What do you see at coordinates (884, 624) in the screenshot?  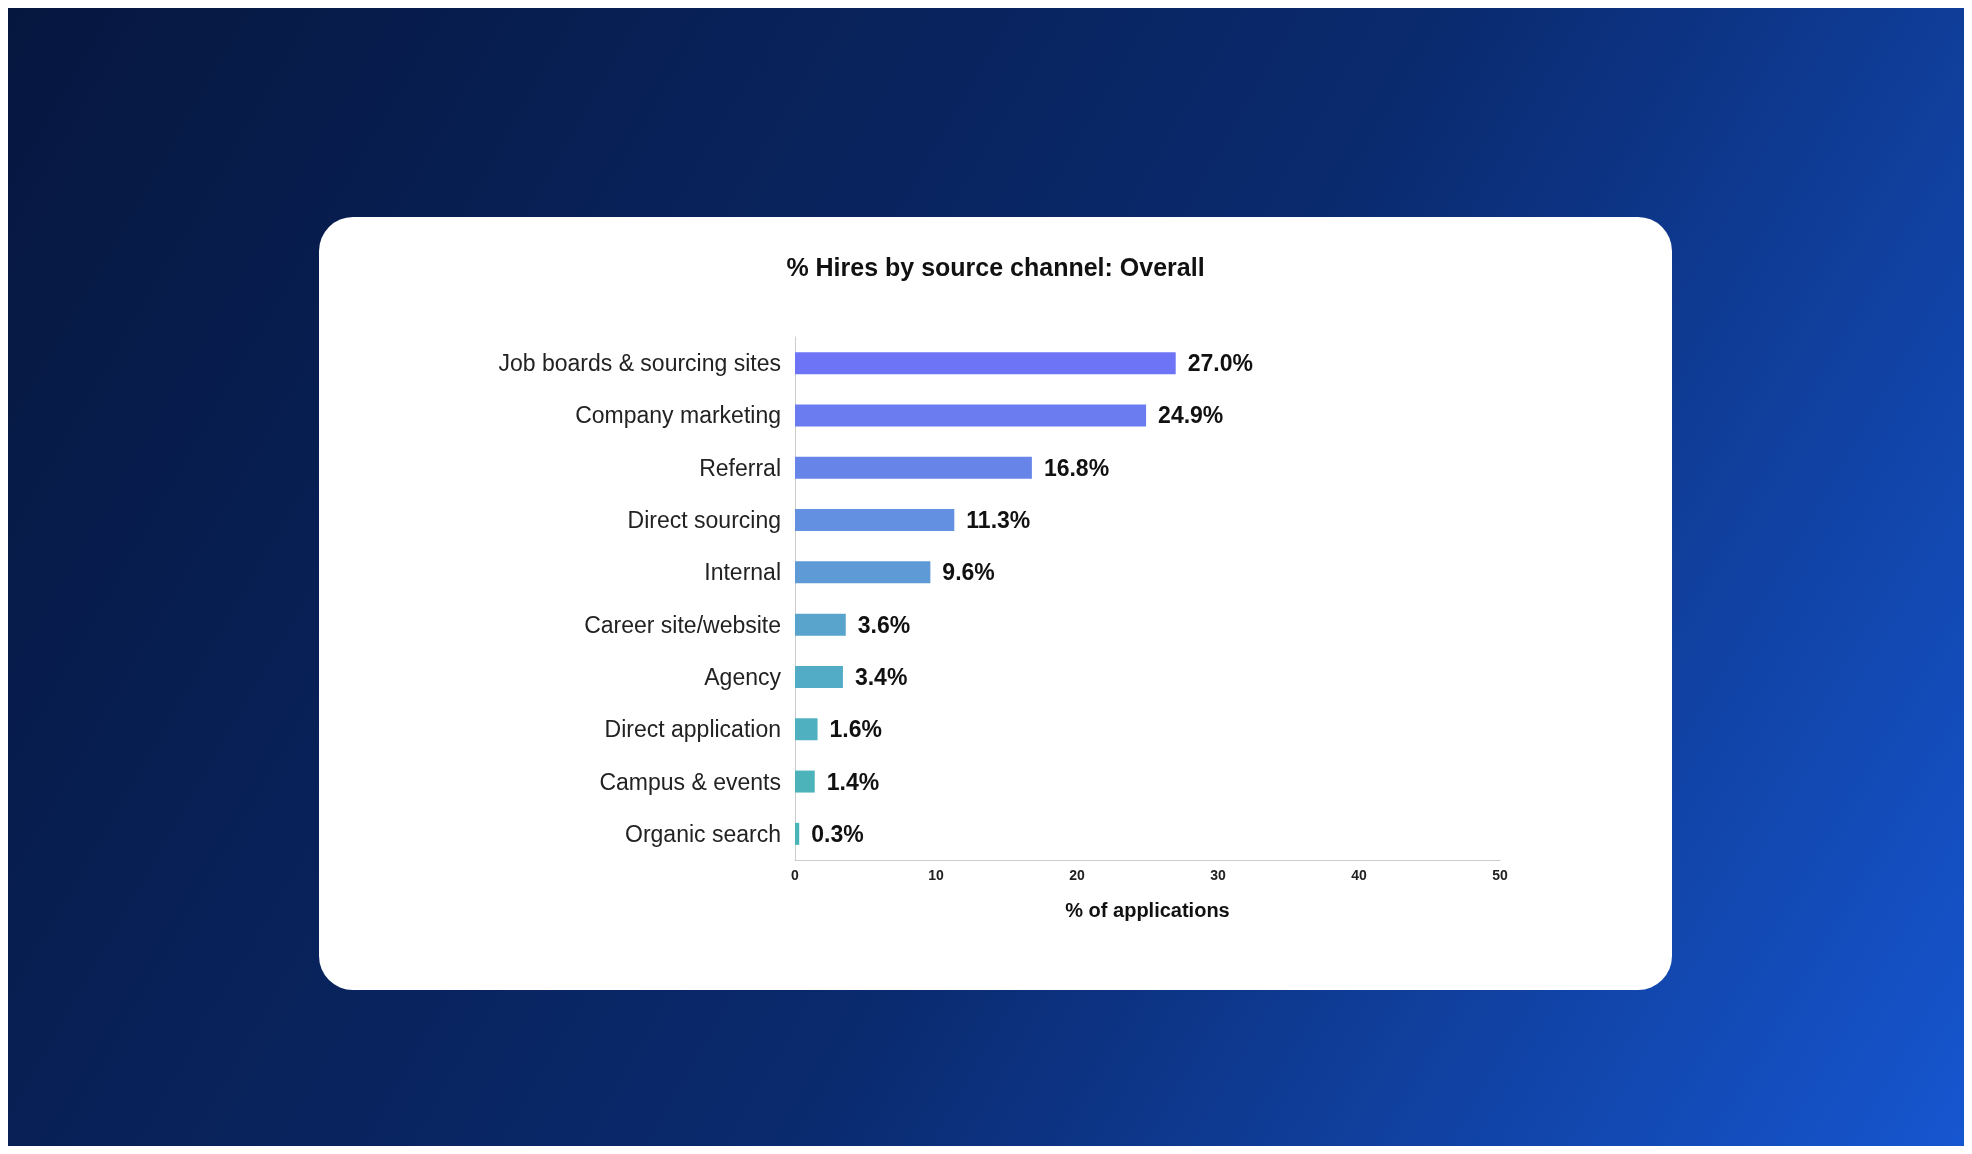 I see `data-label: 3.6%` at bounding box center [884, 624].